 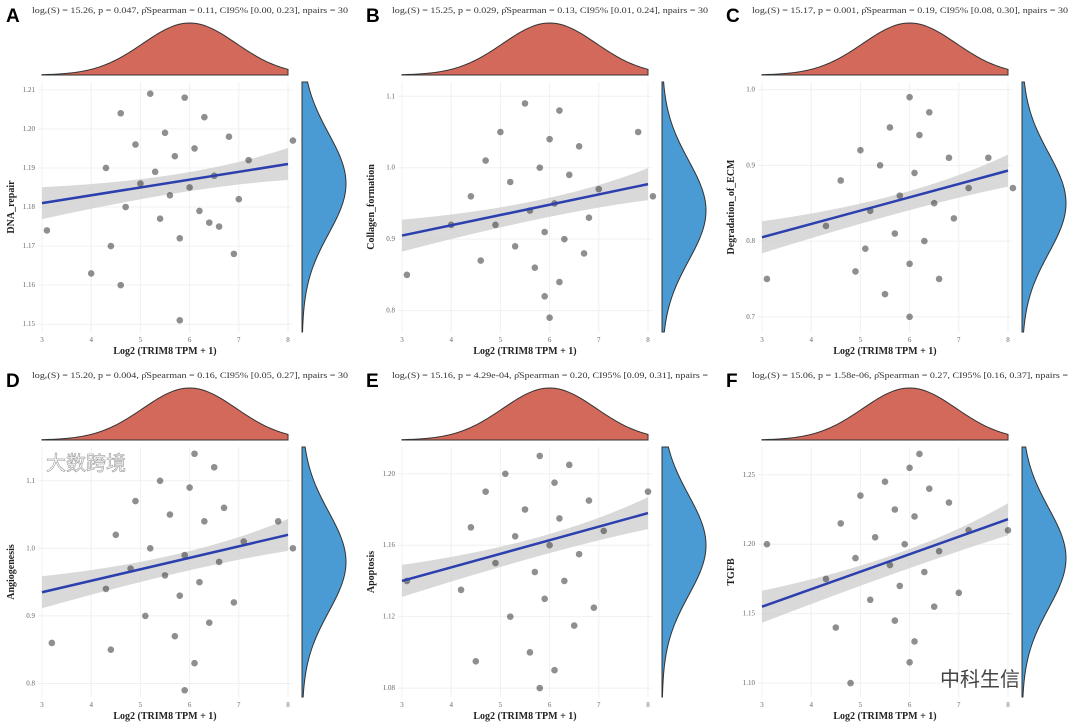 I want to click on y-tick-label: 0.7, so click(x=750, y=317).